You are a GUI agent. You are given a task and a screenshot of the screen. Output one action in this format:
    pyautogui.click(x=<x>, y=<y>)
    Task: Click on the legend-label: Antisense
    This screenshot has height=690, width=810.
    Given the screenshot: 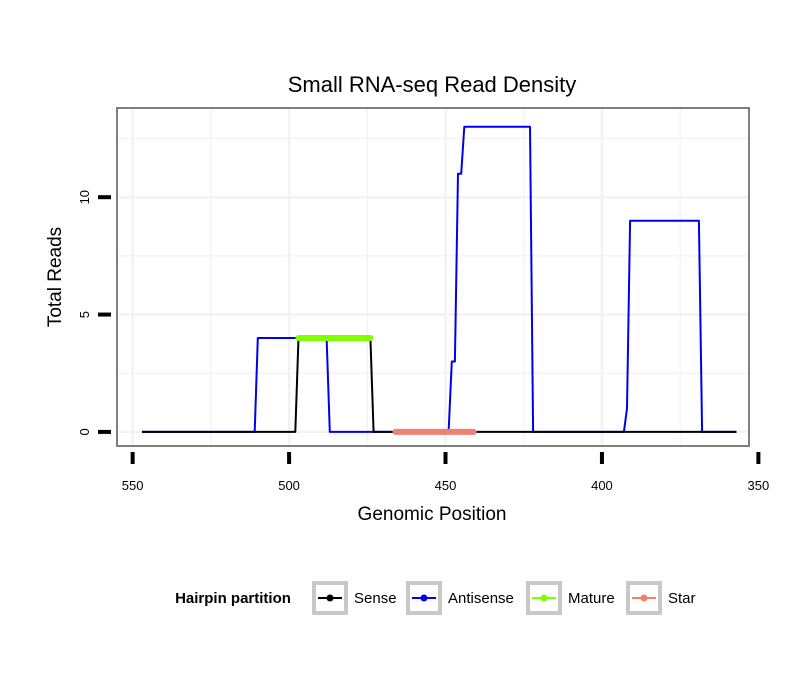 What is the action you would take?
    pyautogui.click(x=481, y=598)
    